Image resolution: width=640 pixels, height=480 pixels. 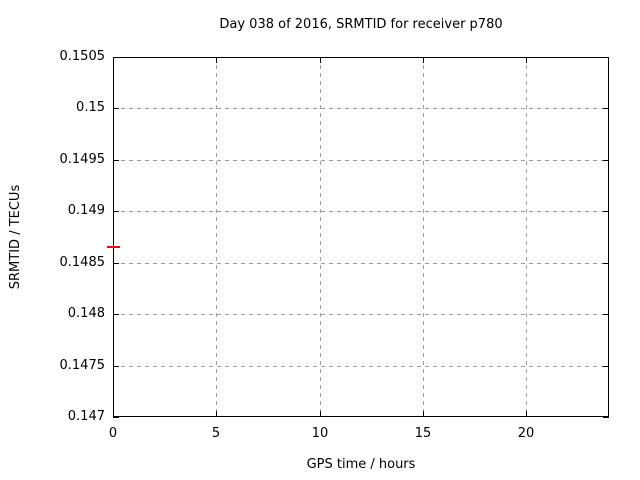 I want to click on x-axis-label: GPS time / hours, so click(x=361, y=464).